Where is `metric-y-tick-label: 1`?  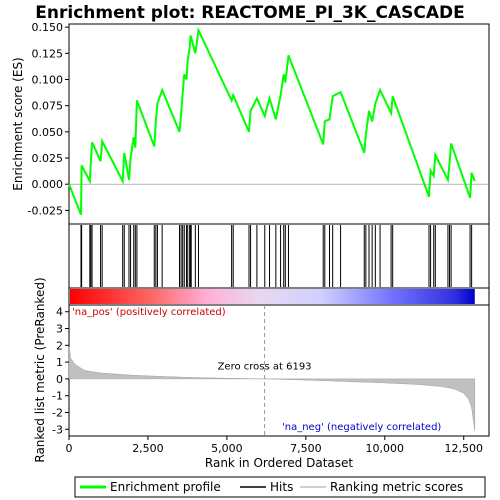 metric-y-tick-label: 1 is located at coordinates (59, 362).